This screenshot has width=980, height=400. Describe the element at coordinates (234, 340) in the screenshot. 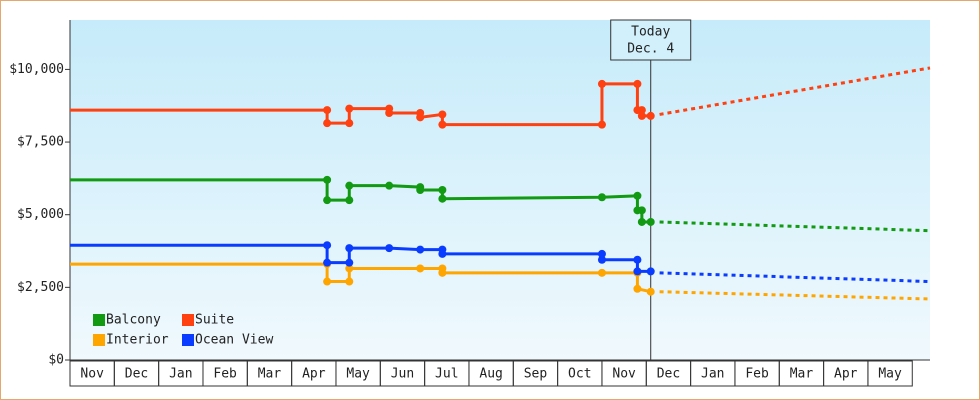

I see `legend-label: Ocean View` at that location.